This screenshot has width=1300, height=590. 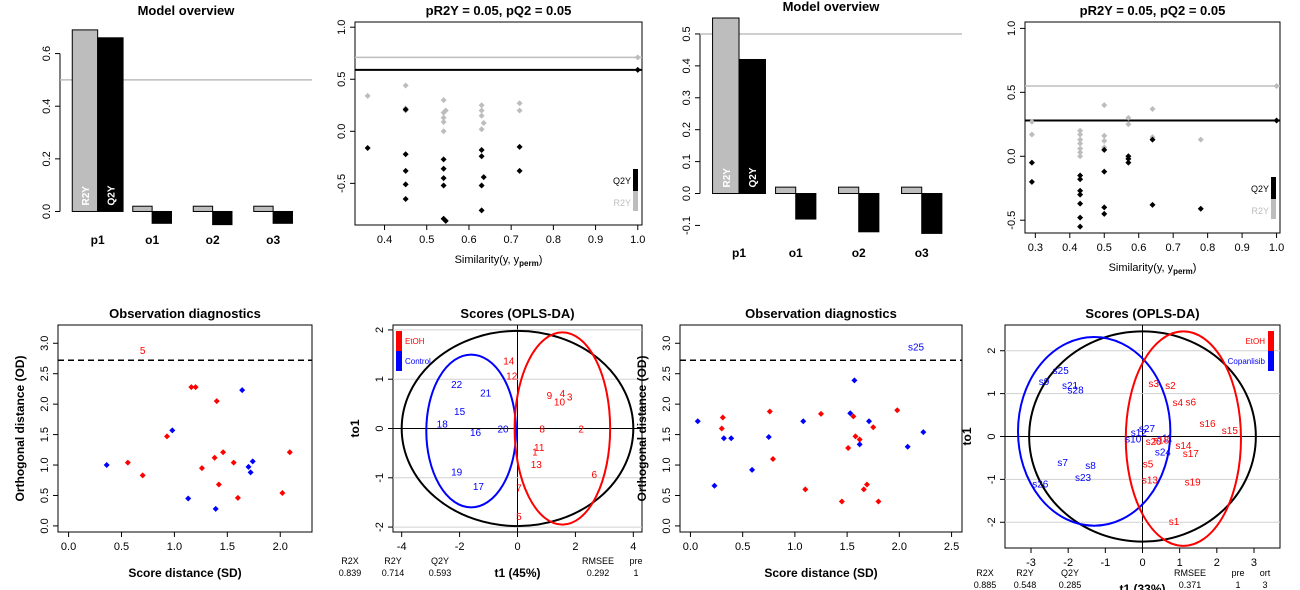 What do you see at coordinates (667, 464) in the screenshot?
I see `y-tick-label: 1.0` at bounding box center [667, 464].